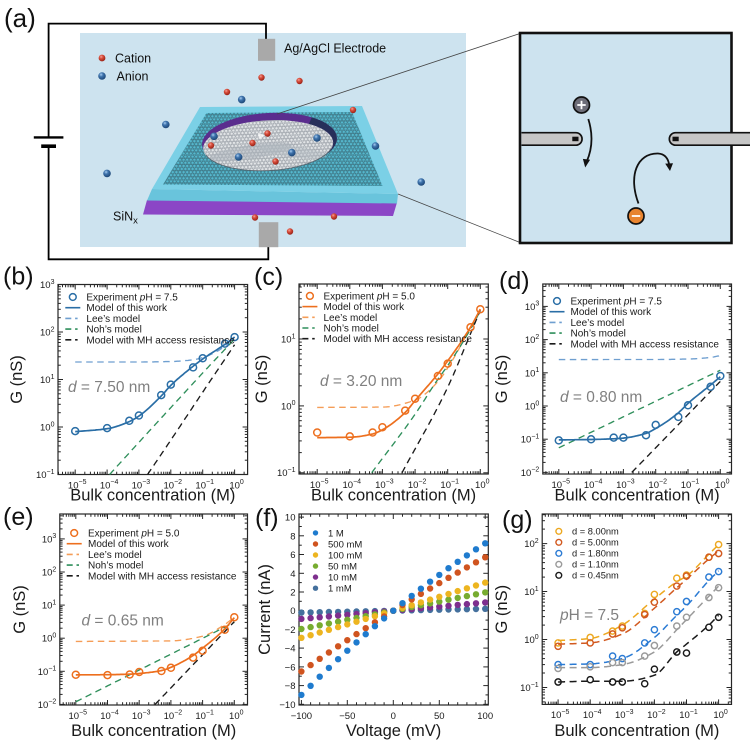 The height and width of the screenshot is (755, 750). Describe the element at coordinates (265, 609) in the screenshot. I see `svg-text: Current (nA)` at that location.